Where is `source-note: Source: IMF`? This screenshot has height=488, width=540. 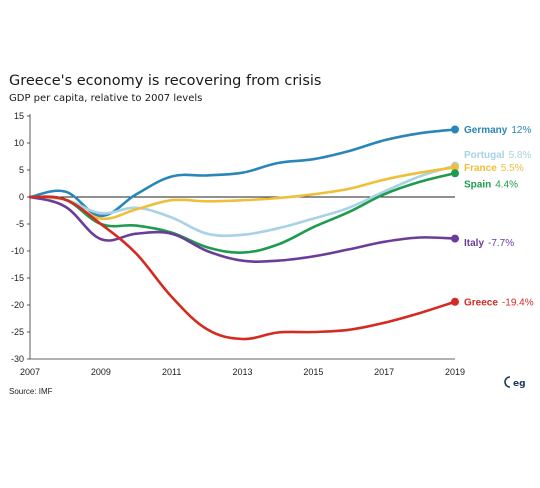
source-note: Source: IMF is located at coordinates (31, 391).